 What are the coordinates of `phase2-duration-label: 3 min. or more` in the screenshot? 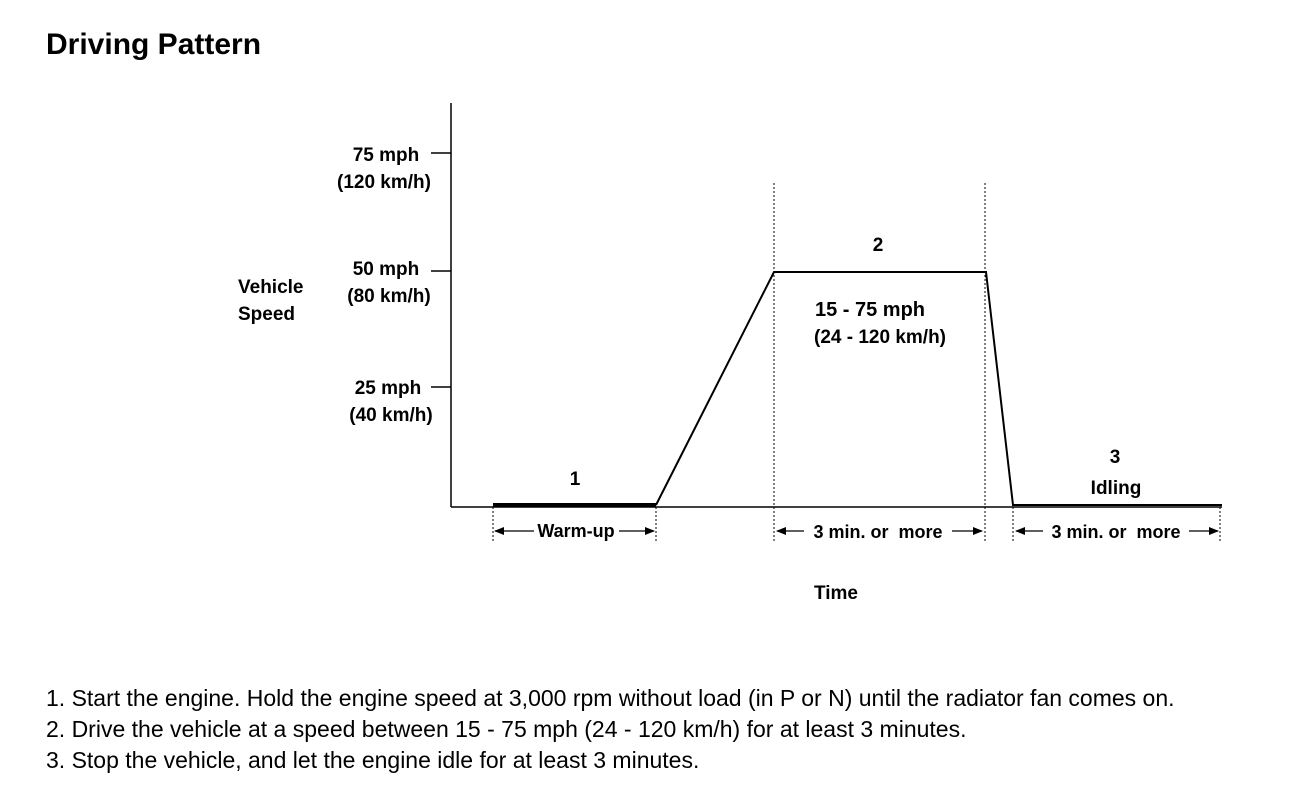 It's located at (877, 532).